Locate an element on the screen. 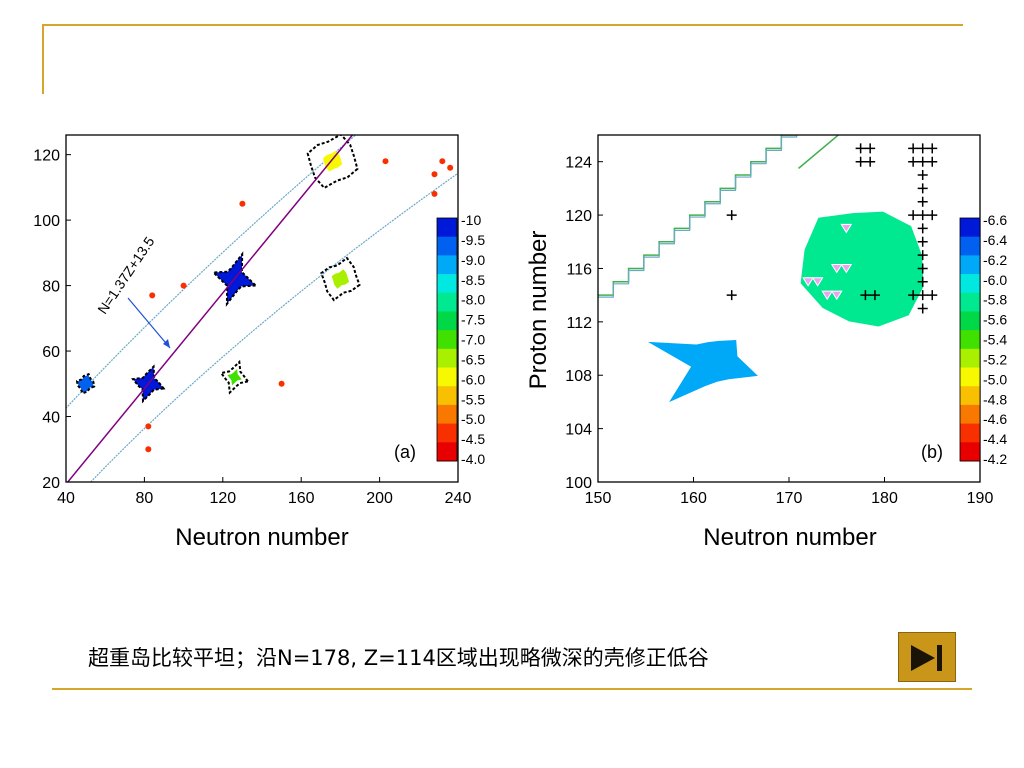  y-tick-label-a-4: 100 is located at coordinates (46, 221).